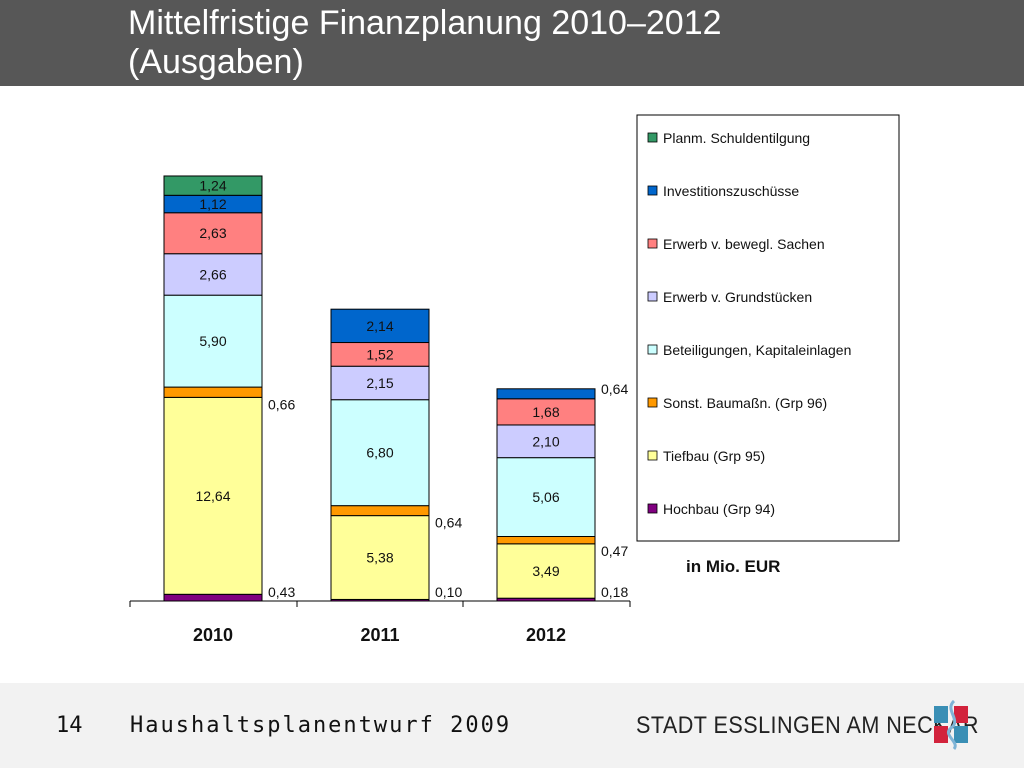 The image size is (1024, 768). What do you see at coordinates (448, 523) in the screenshot?
I see `data-label-2011-sonst: 0,64` at bounding box center [448, 523].